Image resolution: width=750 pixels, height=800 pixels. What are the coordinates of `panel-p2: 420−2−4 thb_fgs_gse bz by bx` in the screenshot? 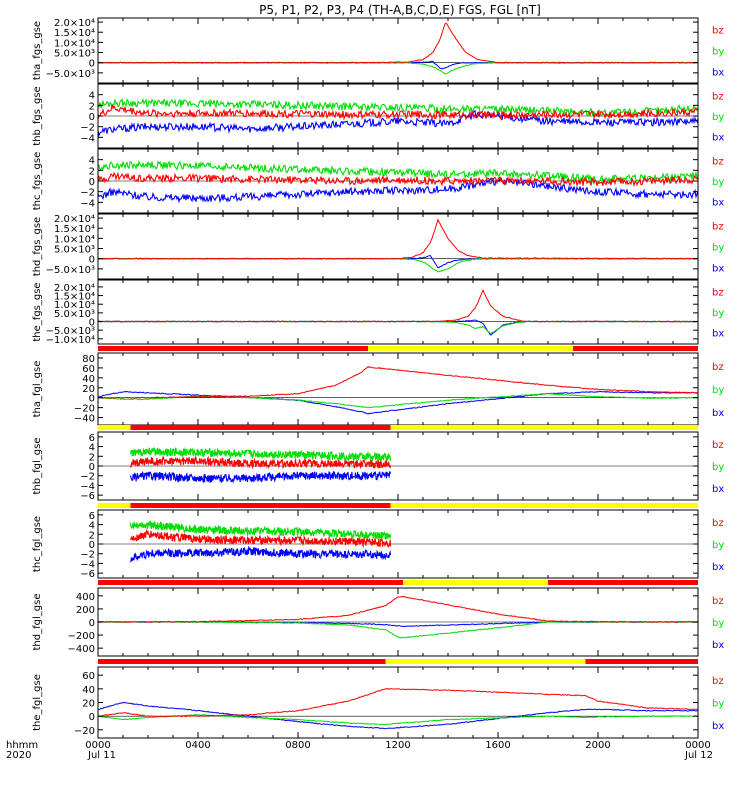 It's located at (378, 116).